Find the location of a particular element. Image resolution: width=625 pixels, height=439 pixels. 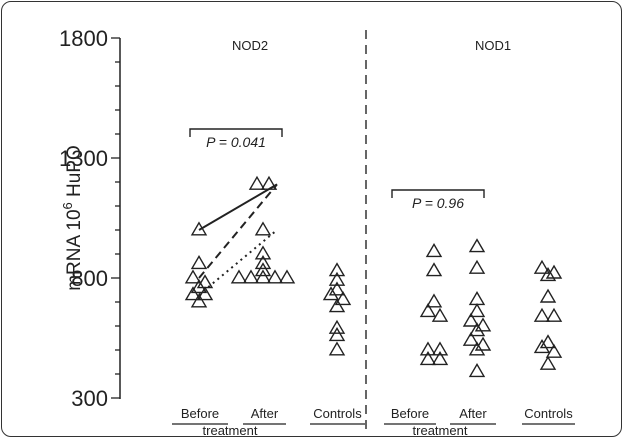

y-tick-label: 1800 is located at coordinates (83, 38).